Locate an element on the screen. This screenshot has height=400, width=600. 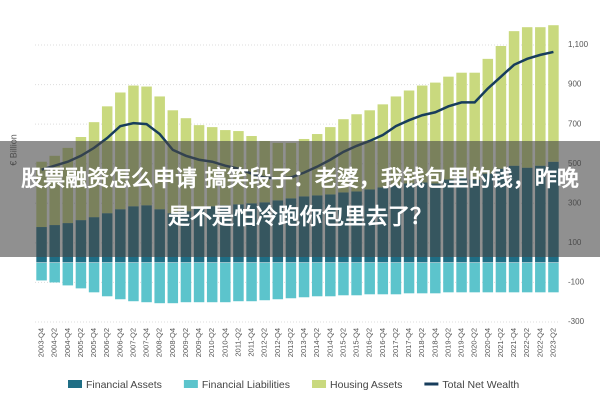
x-tick-label: 2019-Q2 is located at coordinates (447, 342).